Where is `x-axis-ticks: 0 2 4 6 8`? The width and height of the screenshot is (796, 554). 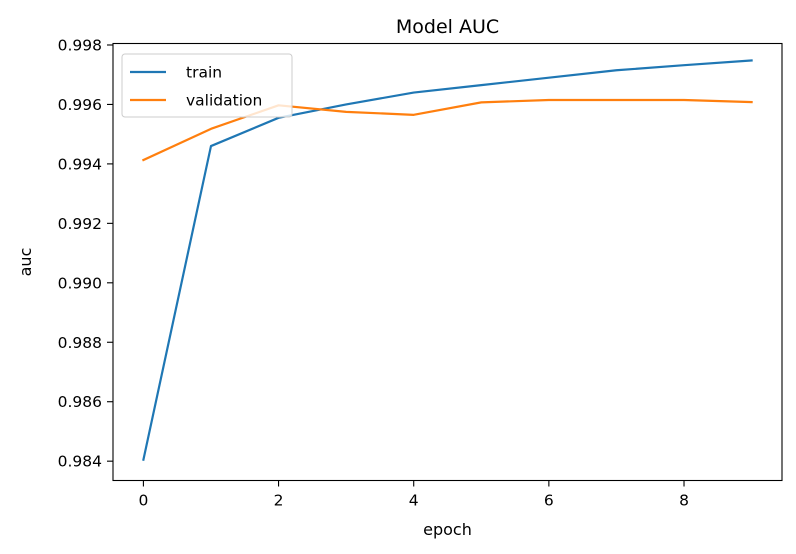 x-axis-ticks: 0 2 4 6 8 is located at coordinates (413, 495).